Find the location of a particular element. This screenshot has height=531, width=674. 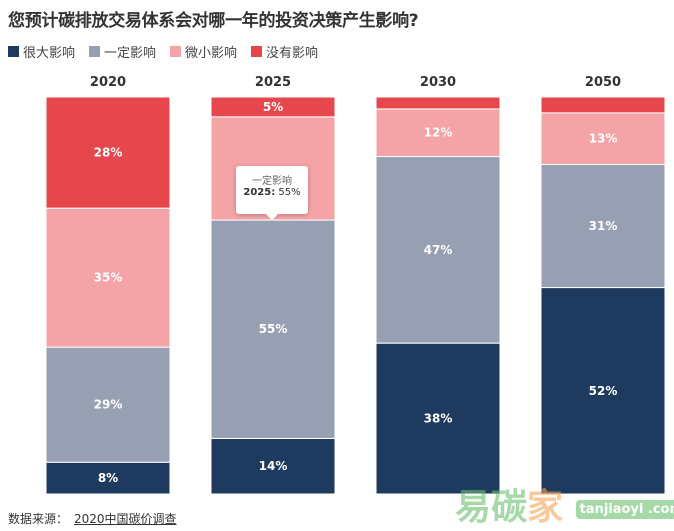

source: 数据来源： 2020中国碳价调查 is located at coordinates (92, 518).